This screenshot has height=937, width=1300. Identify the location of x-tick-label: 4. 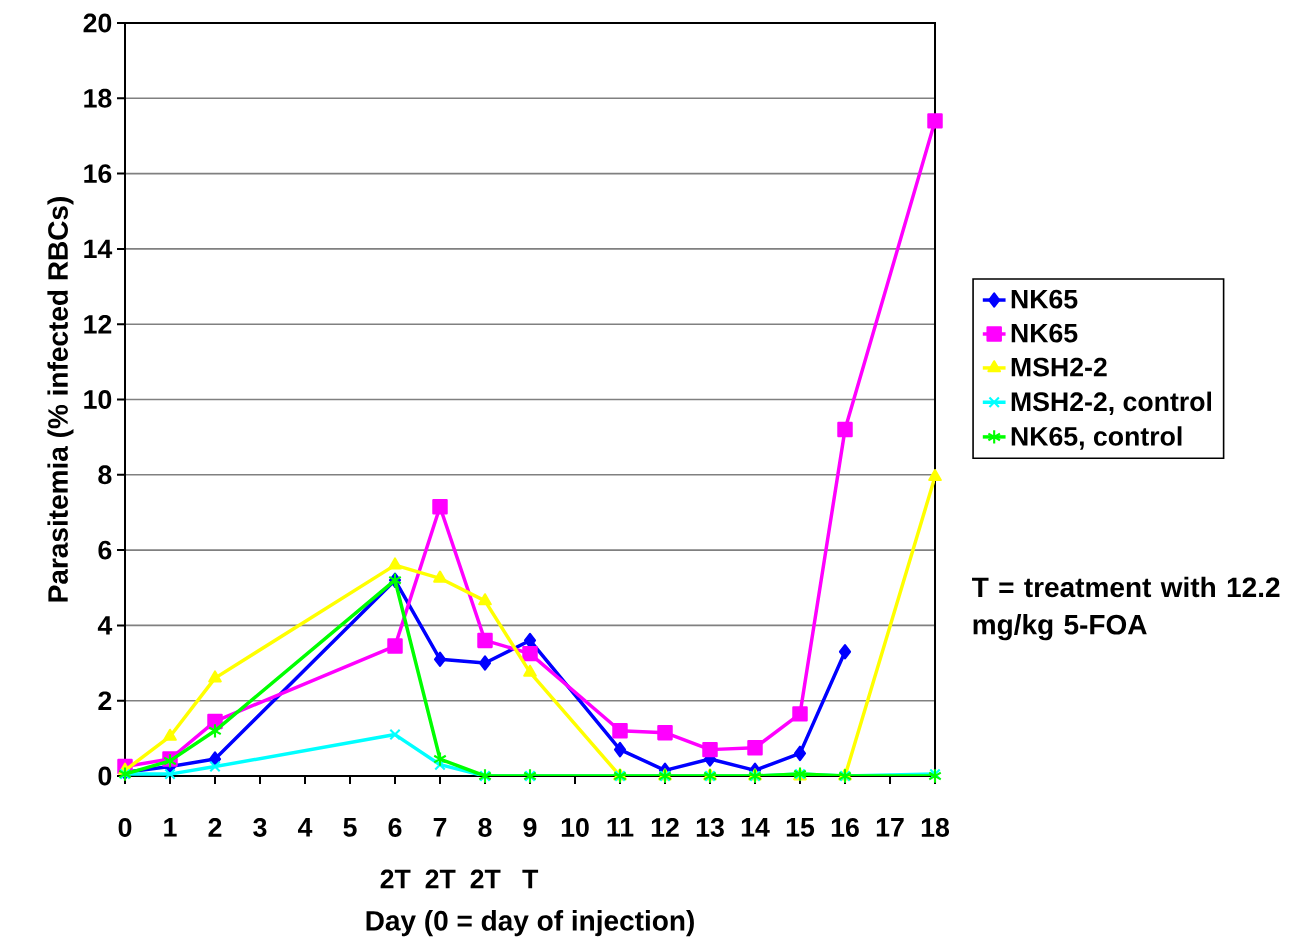
(305, 827).